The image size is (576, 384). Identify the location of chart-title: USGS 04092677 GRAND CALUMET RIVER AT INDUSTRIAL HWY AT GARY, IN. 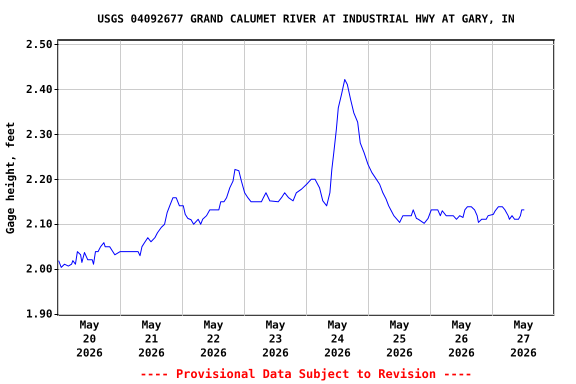
(306, 19).